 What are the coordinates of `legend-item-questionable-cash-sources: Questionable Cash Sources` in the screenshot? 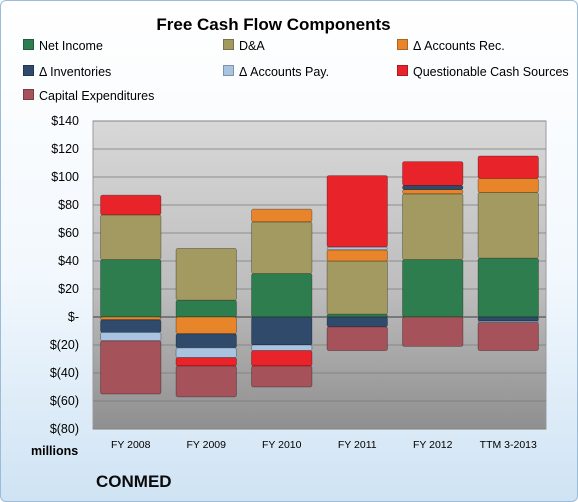 It's located at (483, 72).